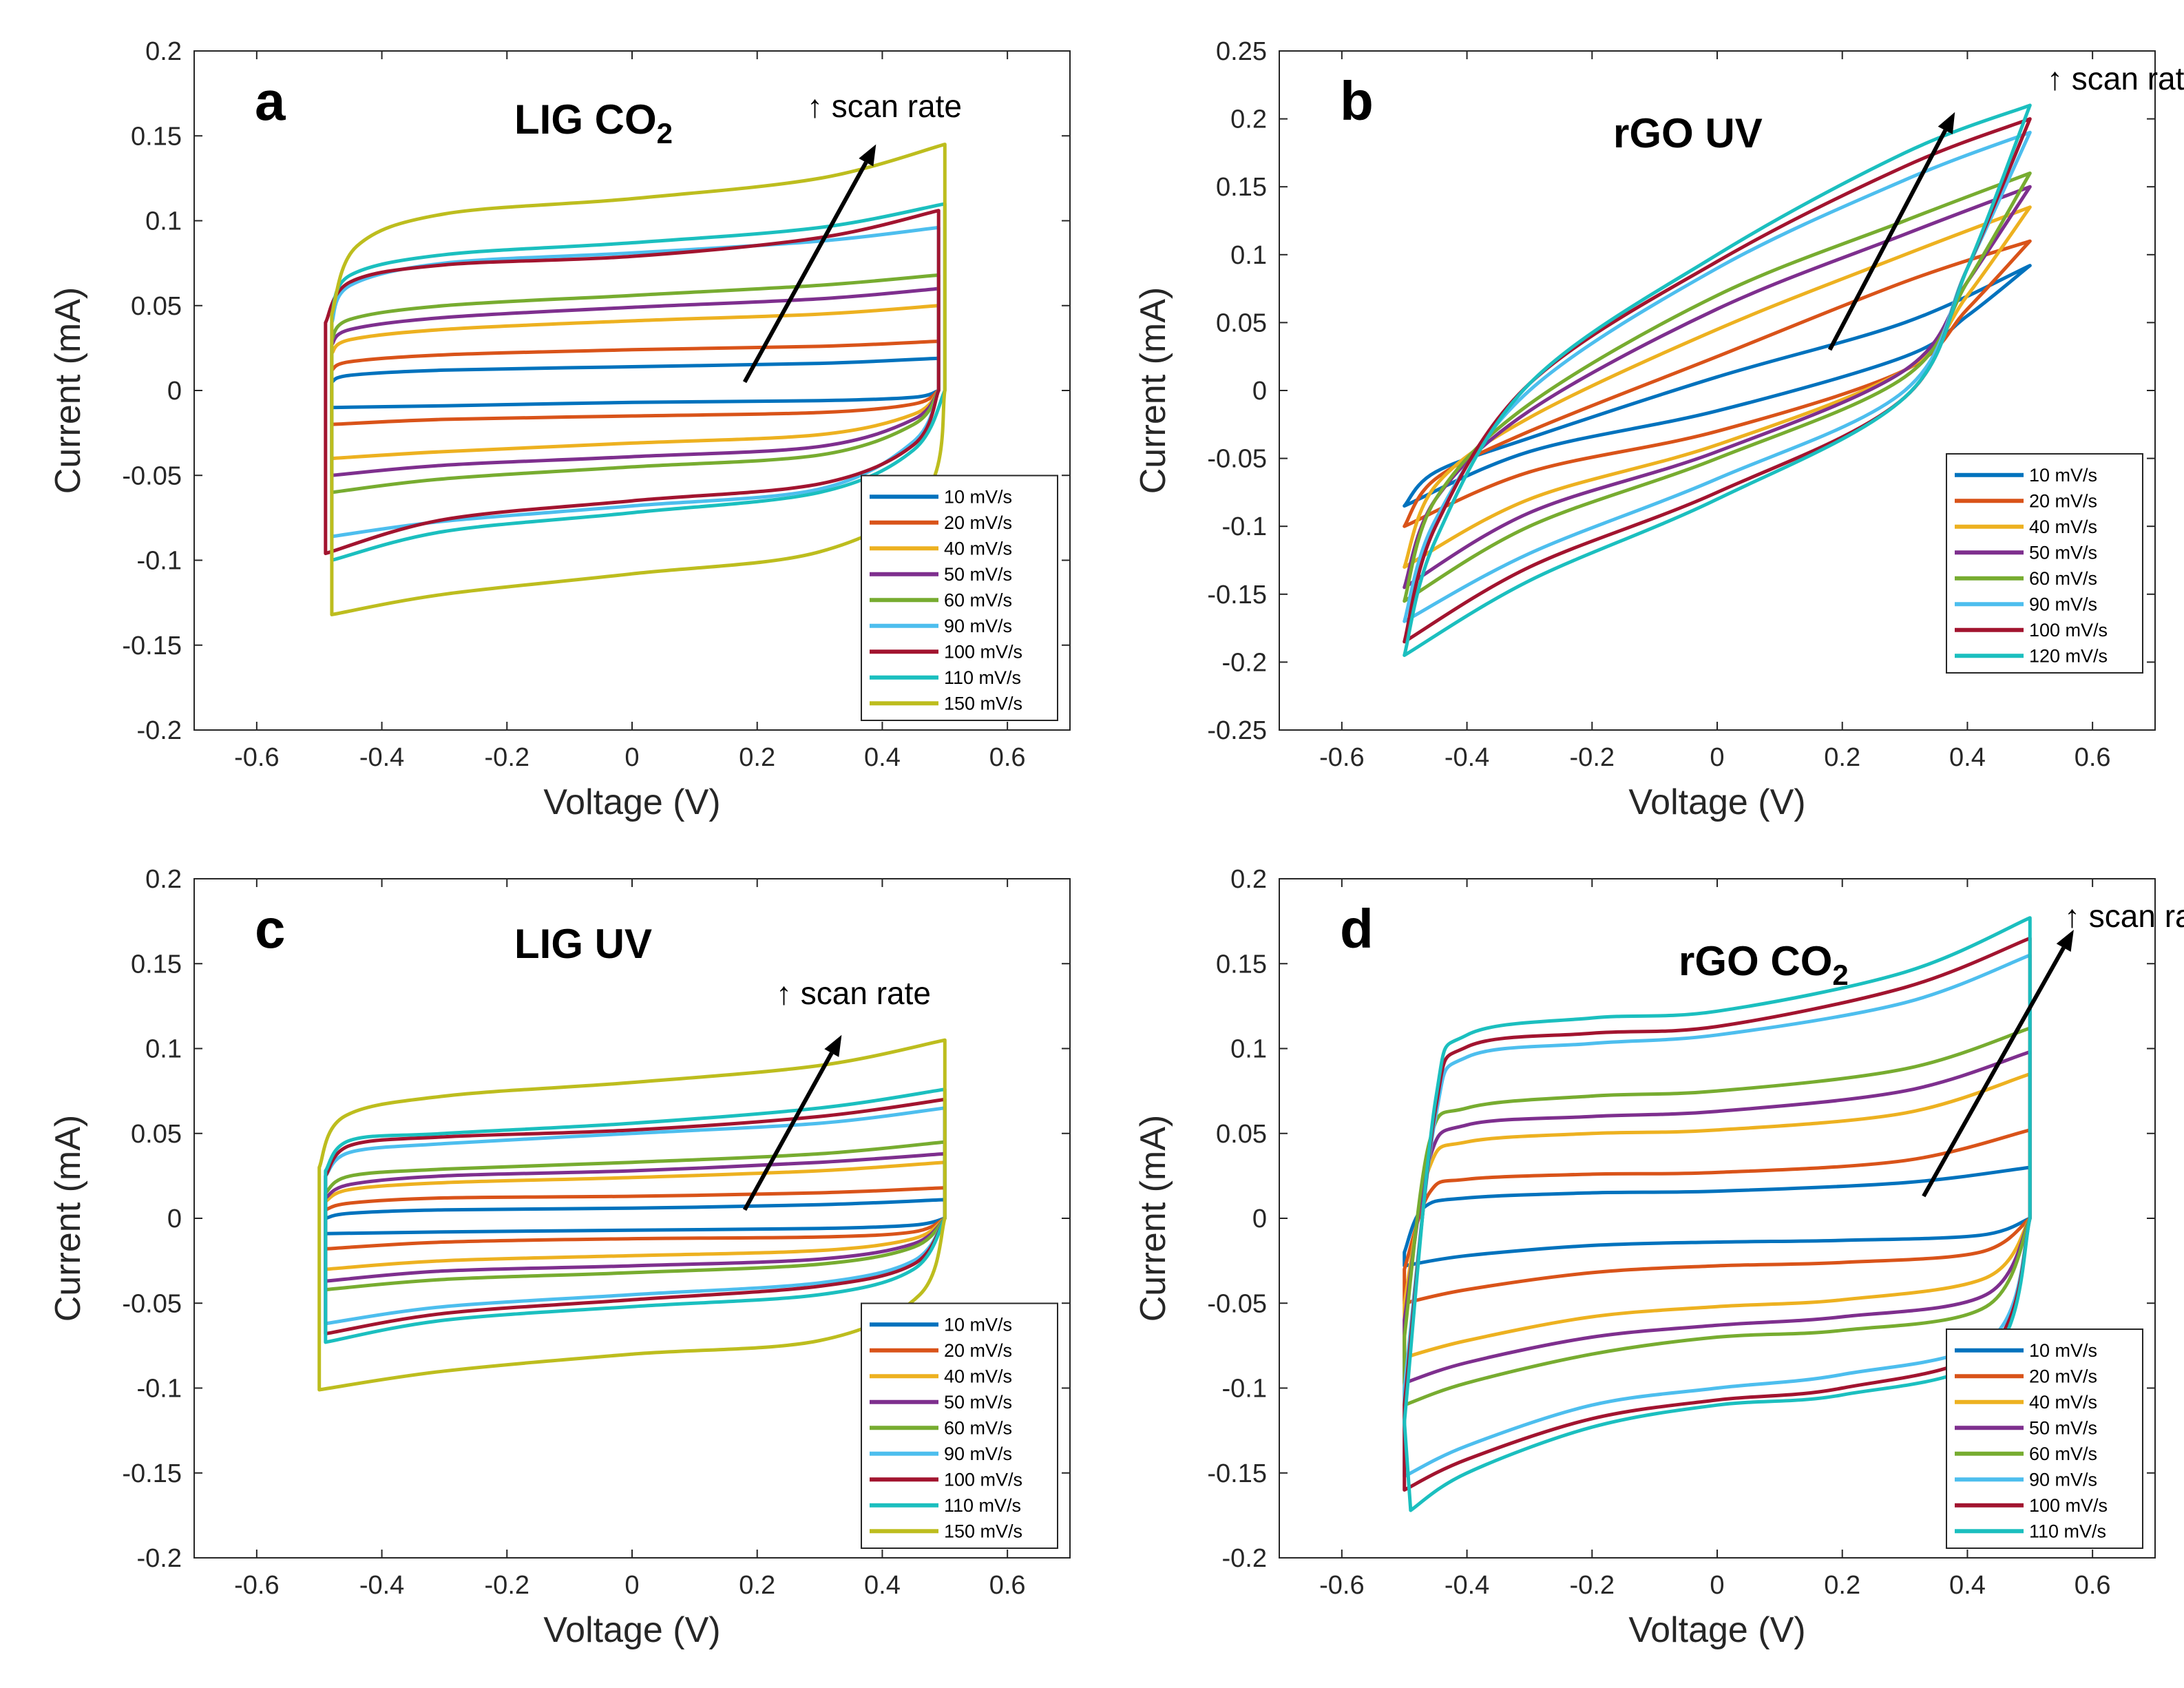  I want to click on panel-title: rGO UV, so click(1688, 133).